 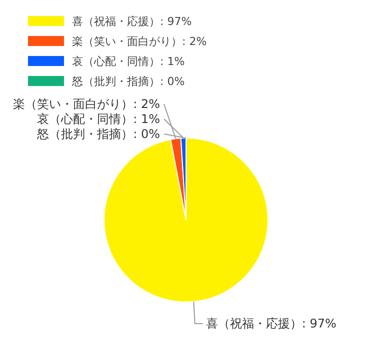 I want to click on legend-label: 怒（批判・指摘）: 0%, so click(x=128, y=81).